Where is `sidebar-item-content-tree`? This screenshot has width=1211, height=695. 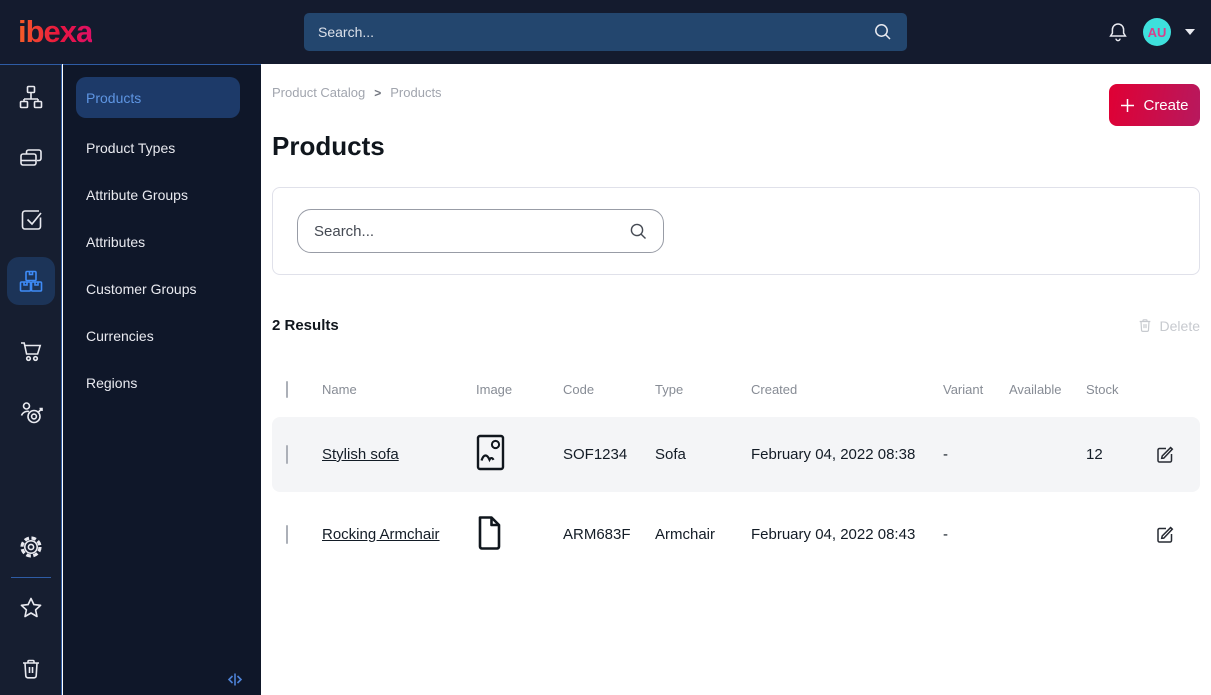
sidebar-item-content-tree is located at coordinates (31, 97).